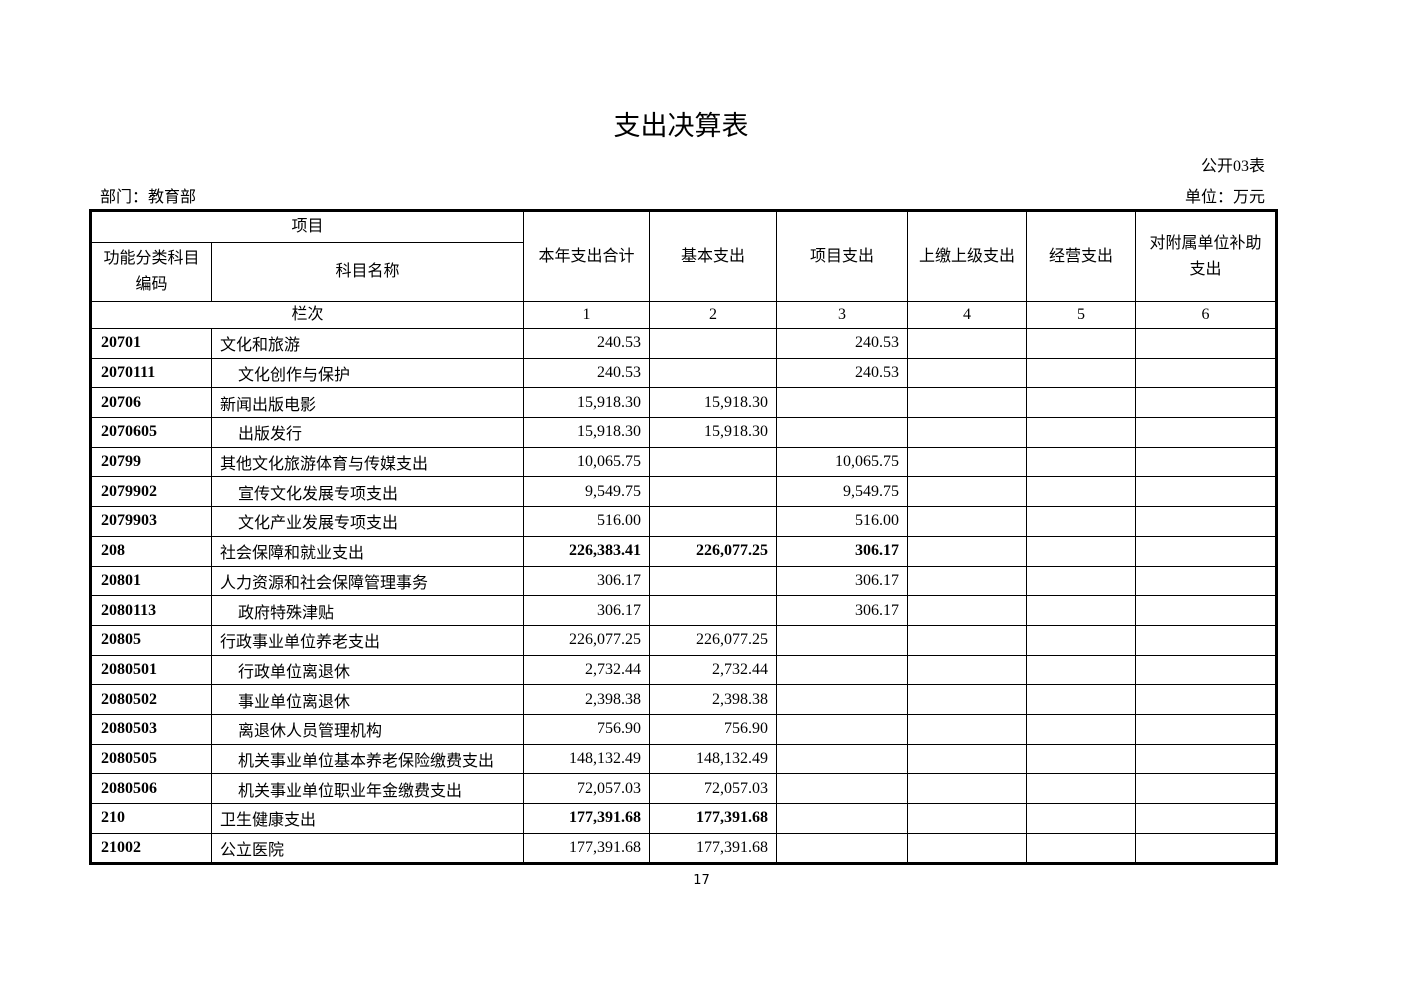 The height and width of the screenshot is (992, 1403). What do you see at coordinates (684, 492) in the screenshot?
I see `table-row: 2079902 宣传文化发展专项支出 9,549.75 9,549.75` at bounding box center [684, 492].